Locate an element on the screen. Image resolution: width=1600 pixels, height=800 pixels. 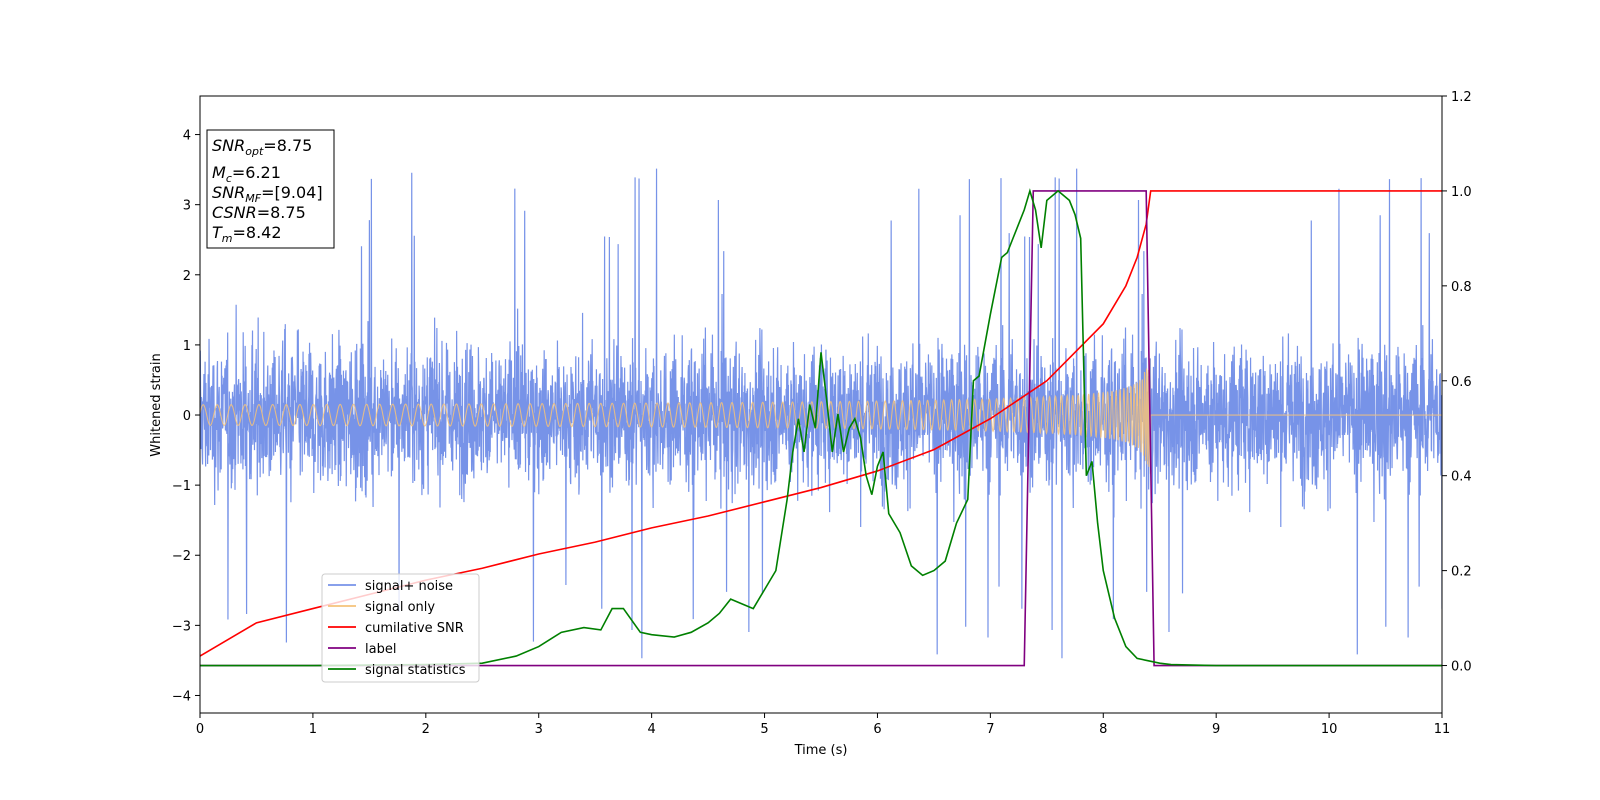
annotation-frame is located at coordinates (270, 189).